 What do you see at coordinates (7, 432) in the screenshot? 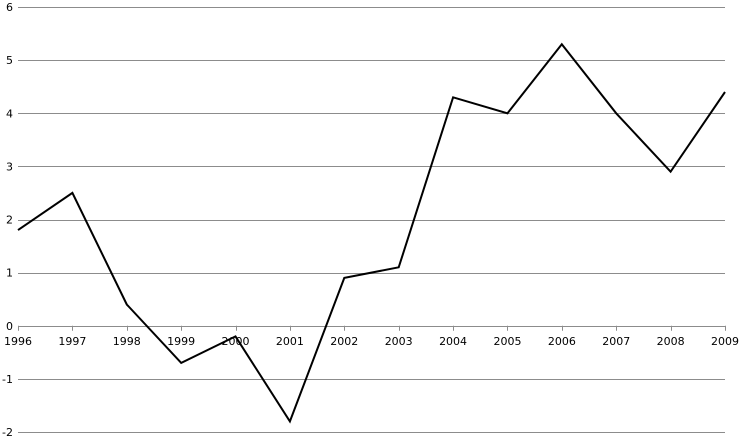
I see `y-tick-label: -2` at bounding box center [7, 432].